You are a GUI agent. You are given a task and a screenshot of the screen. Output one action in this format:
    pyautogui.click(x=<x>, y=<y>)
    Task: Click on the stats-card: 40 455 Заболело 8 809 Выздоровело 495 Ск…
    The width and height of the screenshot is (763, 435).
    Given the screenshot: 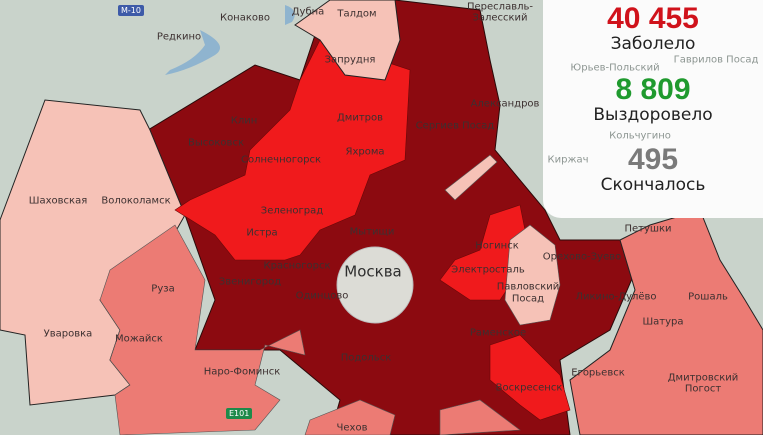 What is the action you would take?
    pyautogui.click(x=653, y=109)
    